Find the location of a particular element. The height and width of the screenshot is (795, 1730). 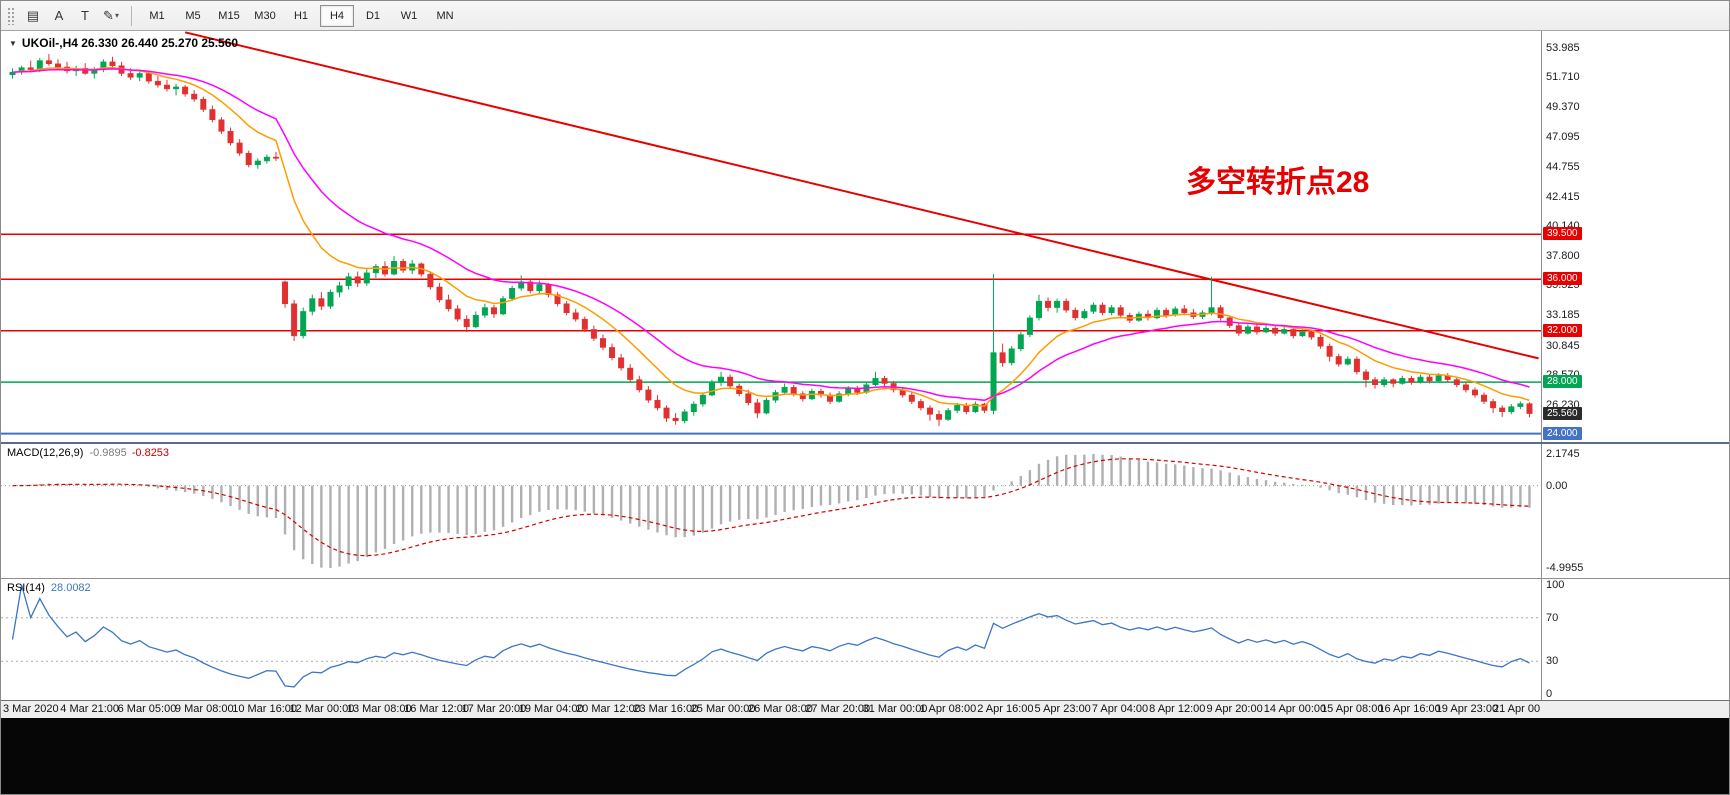

timeframe-h1-button: H1 is located at coordinates (301, 15).